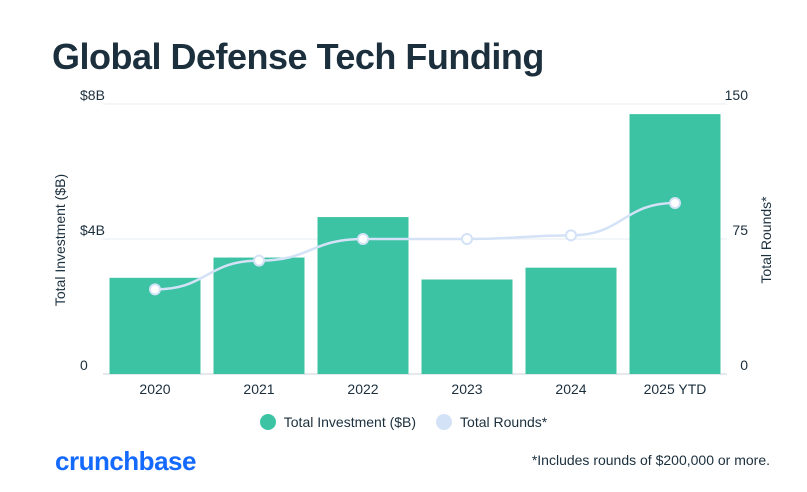 Image resolution: width=807 pixels, height=492 pixels. What do you see at coordinates (258, 389) in the screenshot?
I see `x-tick-label: 2021` at bounding box center [258, 389].